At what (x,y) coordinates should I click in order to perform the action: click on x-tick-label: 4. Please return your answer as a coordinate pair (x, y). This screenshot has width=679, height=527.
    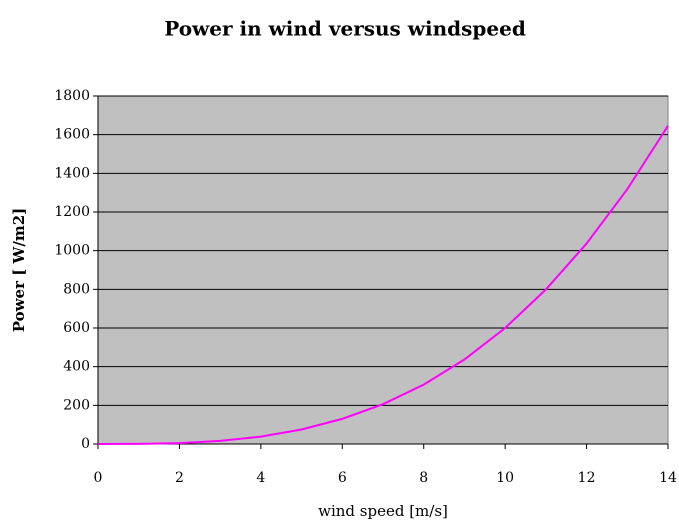
    Looking at the image, I should click on (260, 478).